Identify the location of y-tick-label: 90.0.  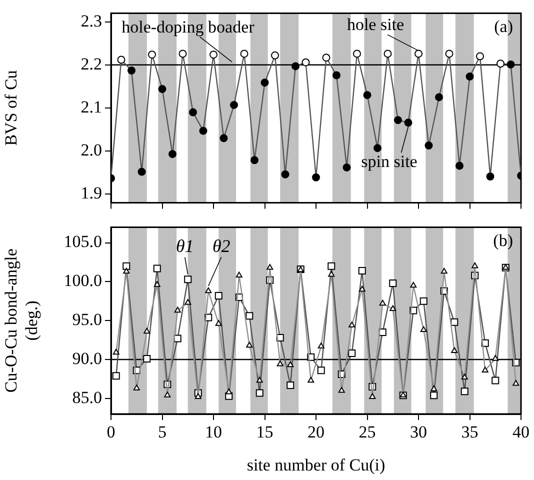
(87, 358).